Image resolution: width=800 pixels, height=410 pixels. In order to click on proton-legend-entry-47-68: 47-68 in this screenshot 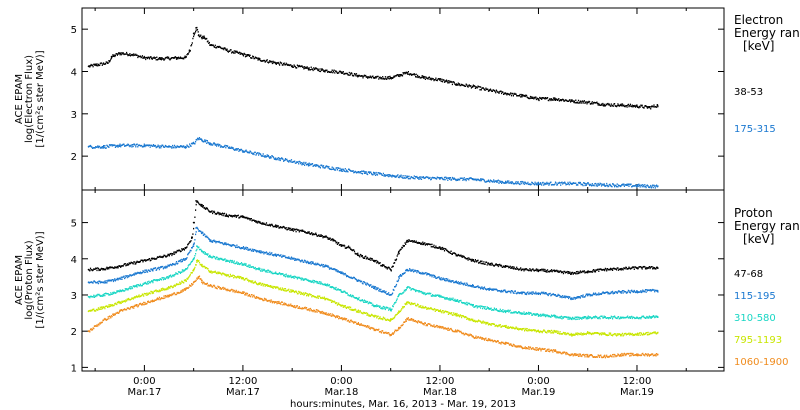, I will do `click(748, 274)`.